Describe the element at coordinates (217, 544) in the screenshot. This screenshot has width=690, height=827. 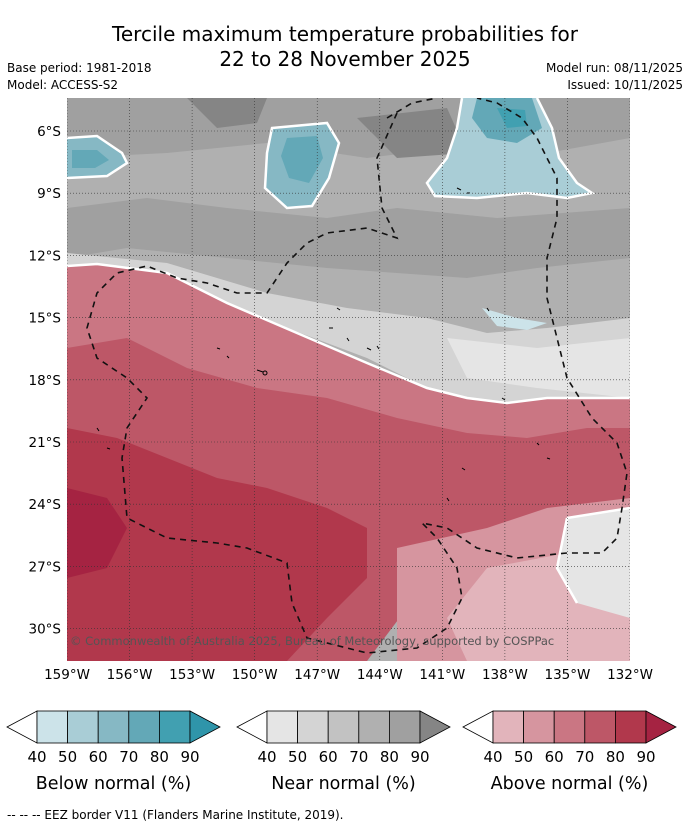
I see `above-normal-90-region` at that location.